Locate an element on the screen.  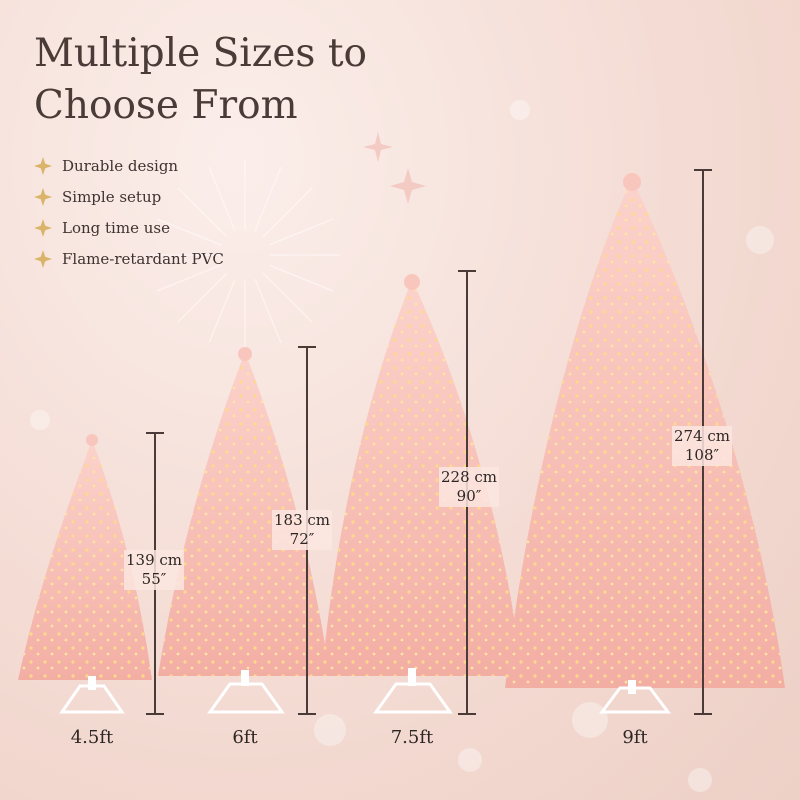
size-label-4-5ft: 4.5ft is located at coordinates (92, 737).